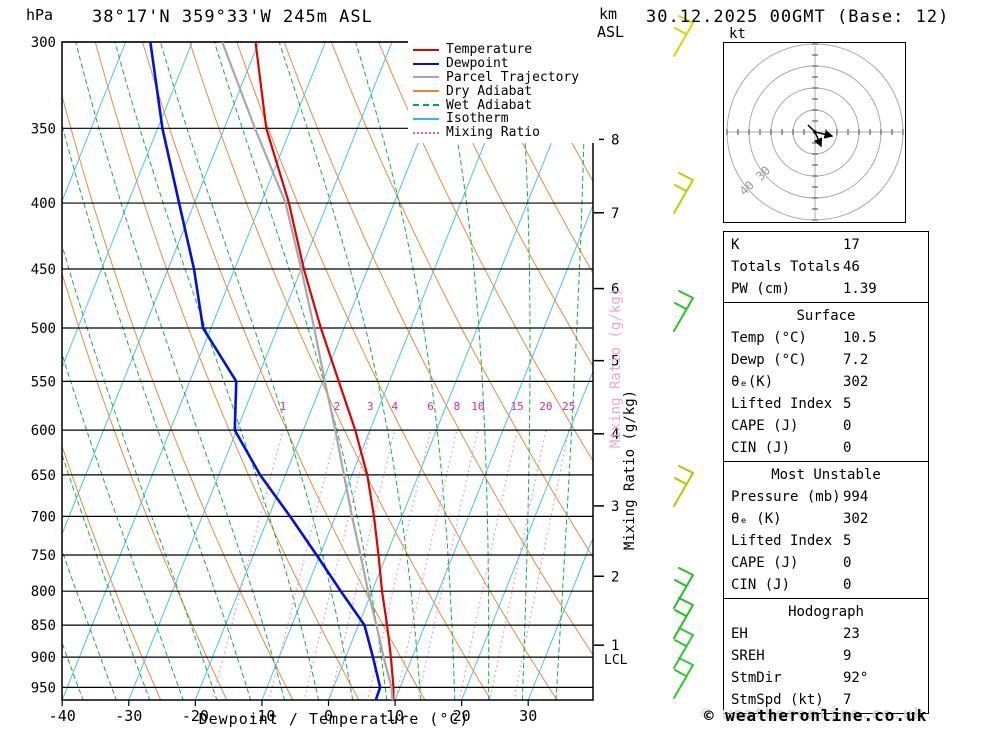 The height and width of the screenshot is (733, 1000). What do you see at coordinates (477, 64) in the screenshot?
I see `legend-item-label: Dewpoint` at bounding box center [477, 64].